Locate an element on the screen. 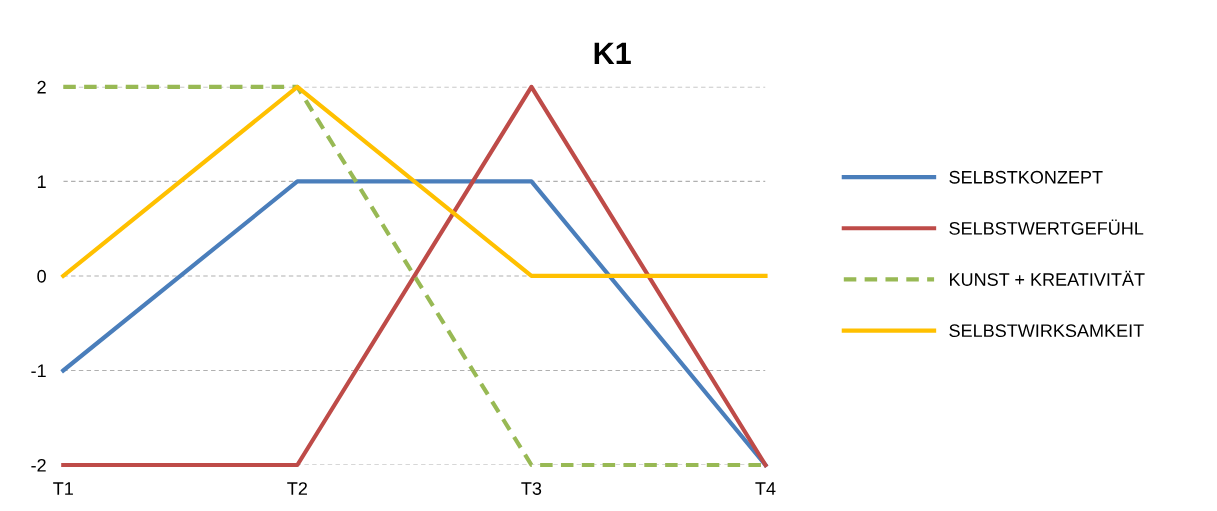 This screenshot has width=1217, height=511. x-tick-label: T2 is located at coordinates (297, 488).